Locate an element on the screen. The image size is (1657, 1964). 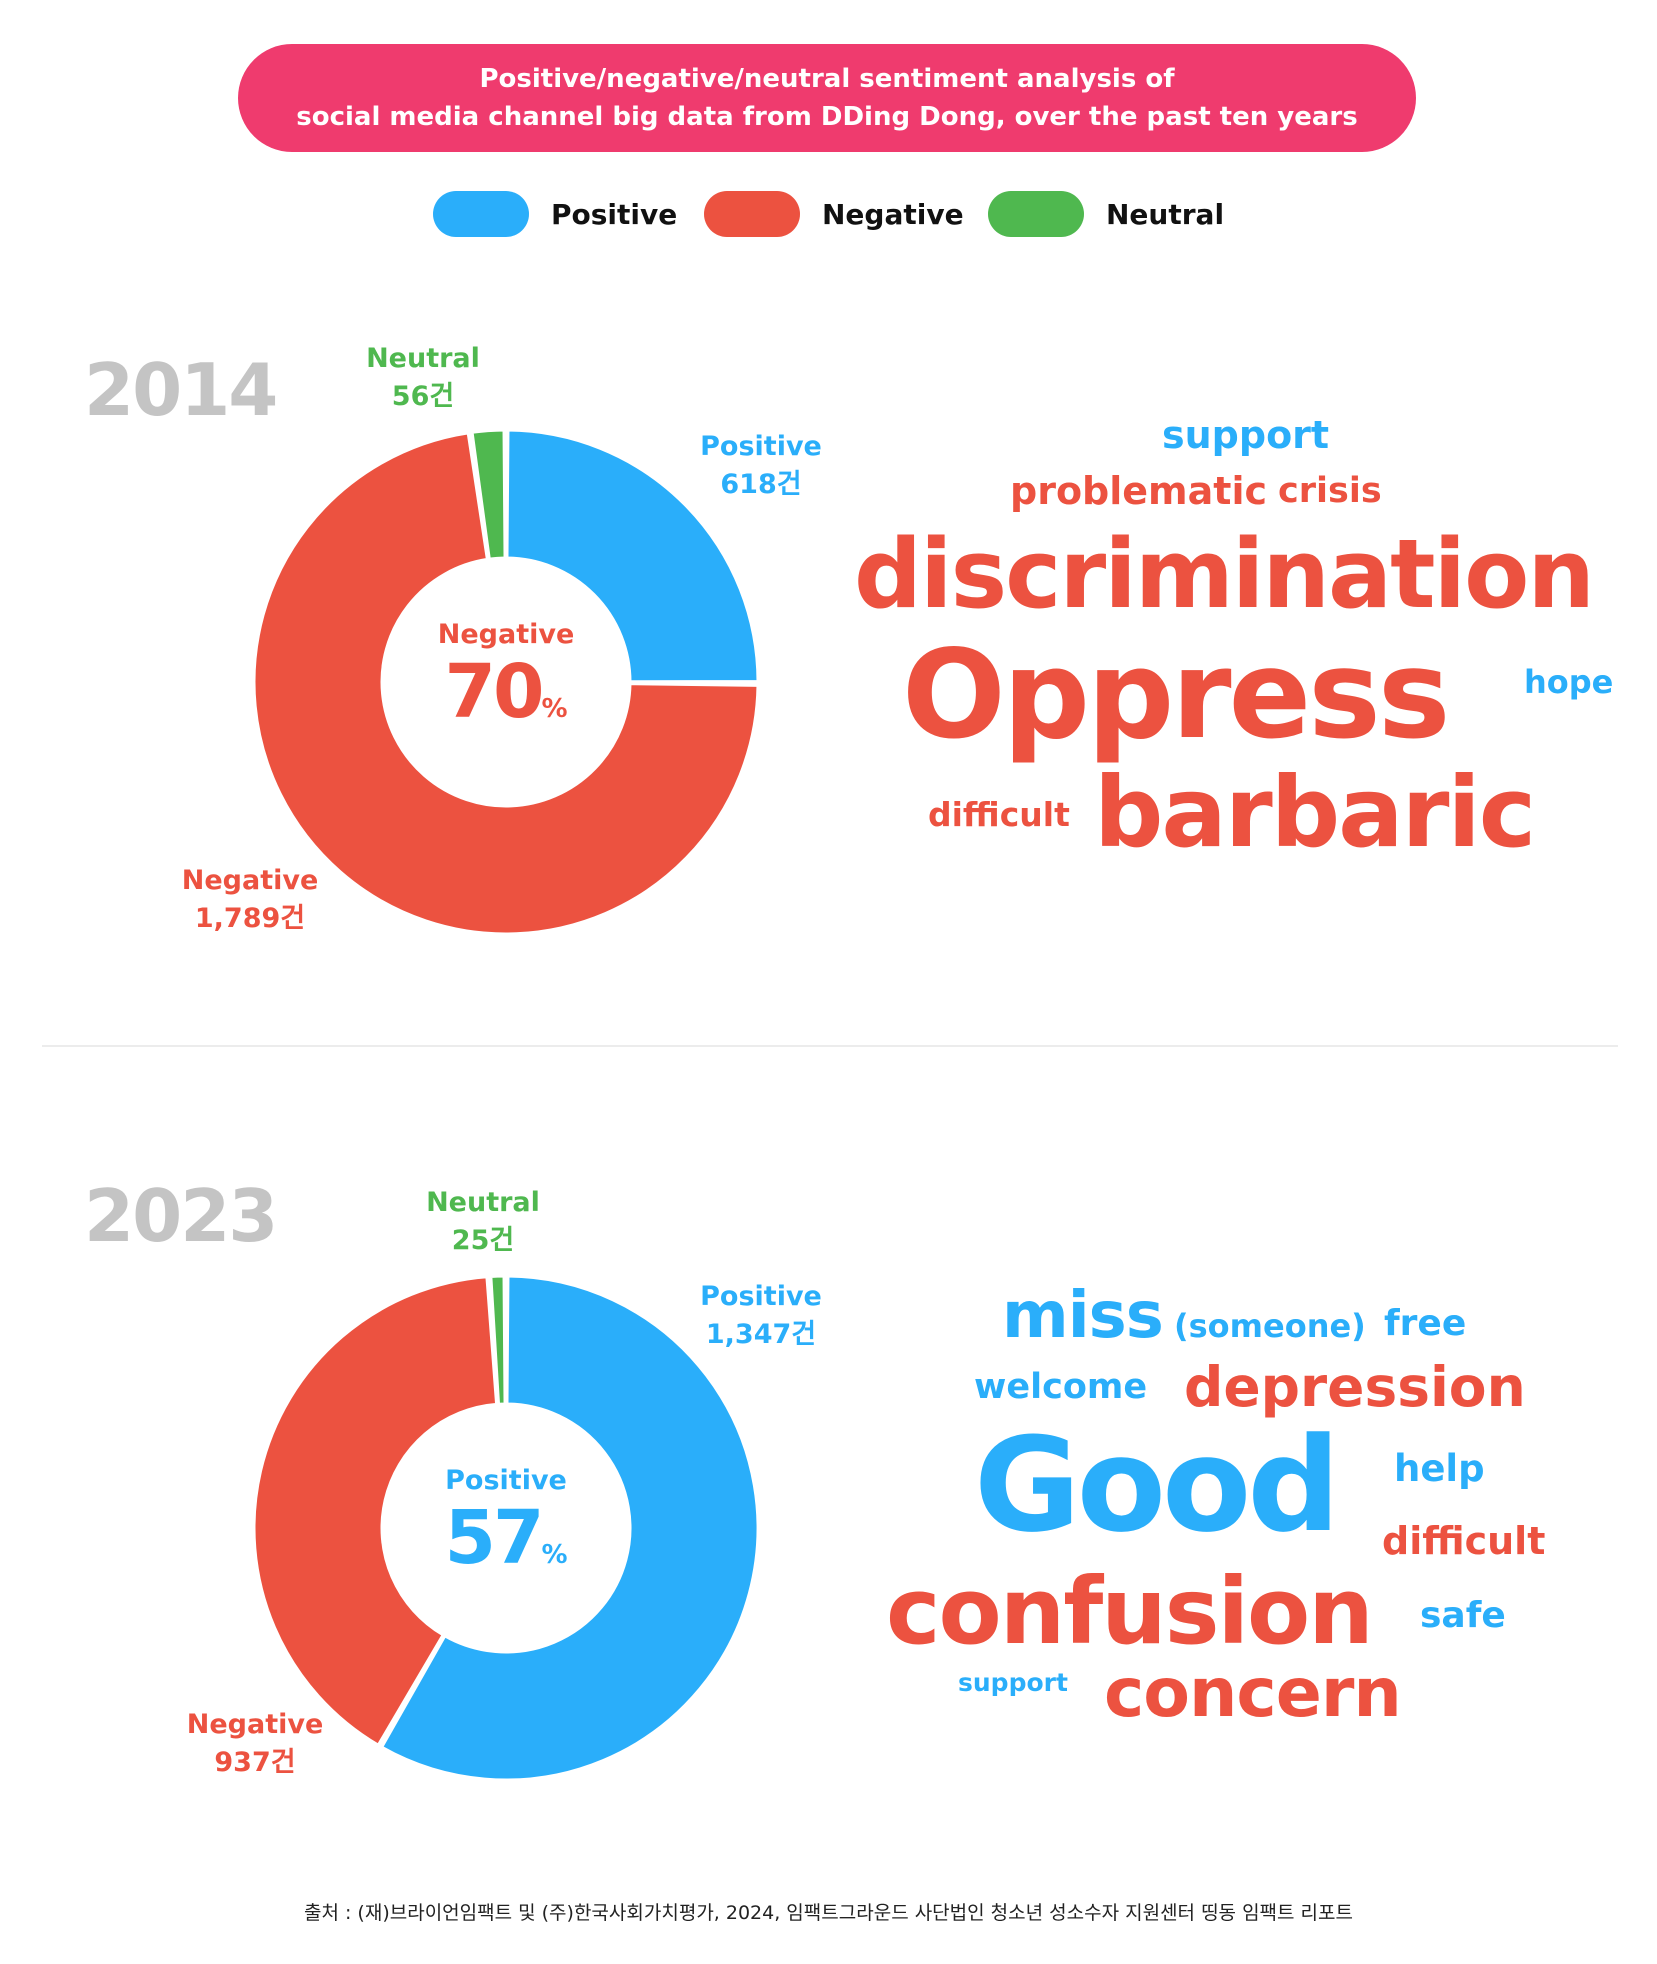
donut-chart-2014 is located at coordinates (506, 682).